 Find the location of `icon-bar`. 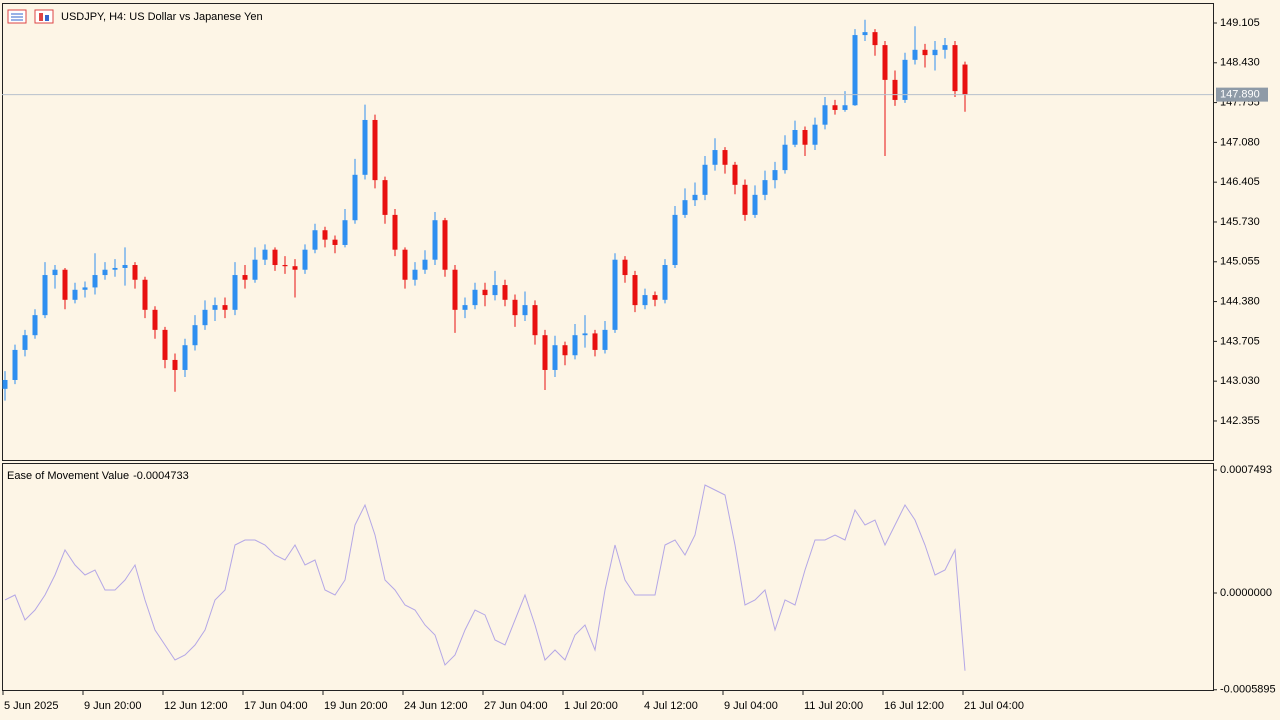

icon-bar is located at coordinates (41, 17).